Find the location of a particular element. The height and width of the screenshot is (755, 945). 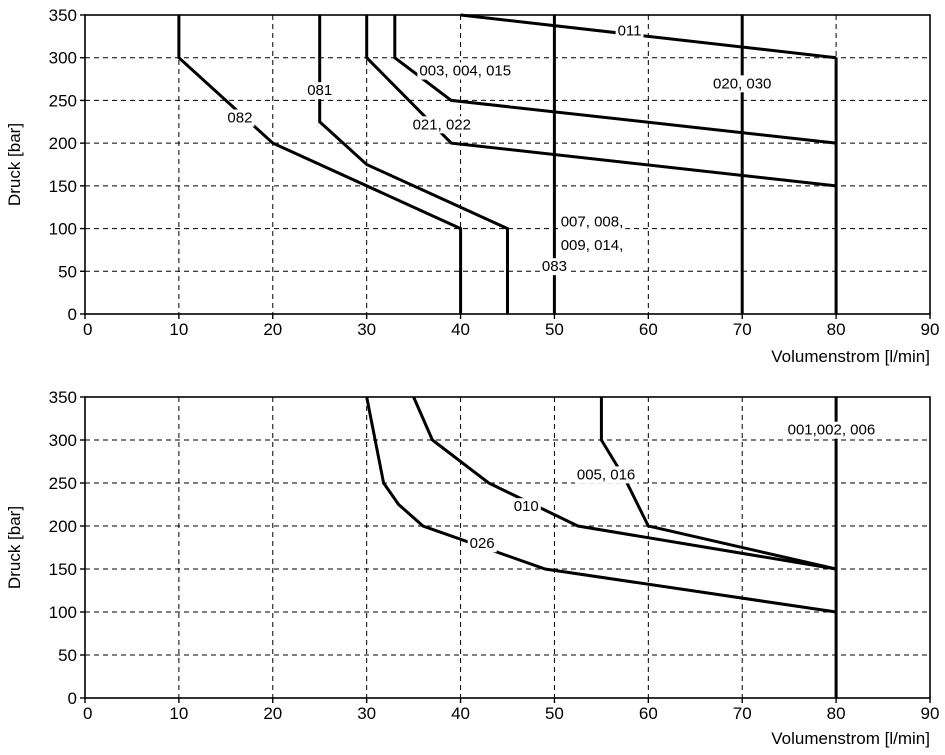

curve-label: 001,002, 006 is located at coordinates (832, 430).